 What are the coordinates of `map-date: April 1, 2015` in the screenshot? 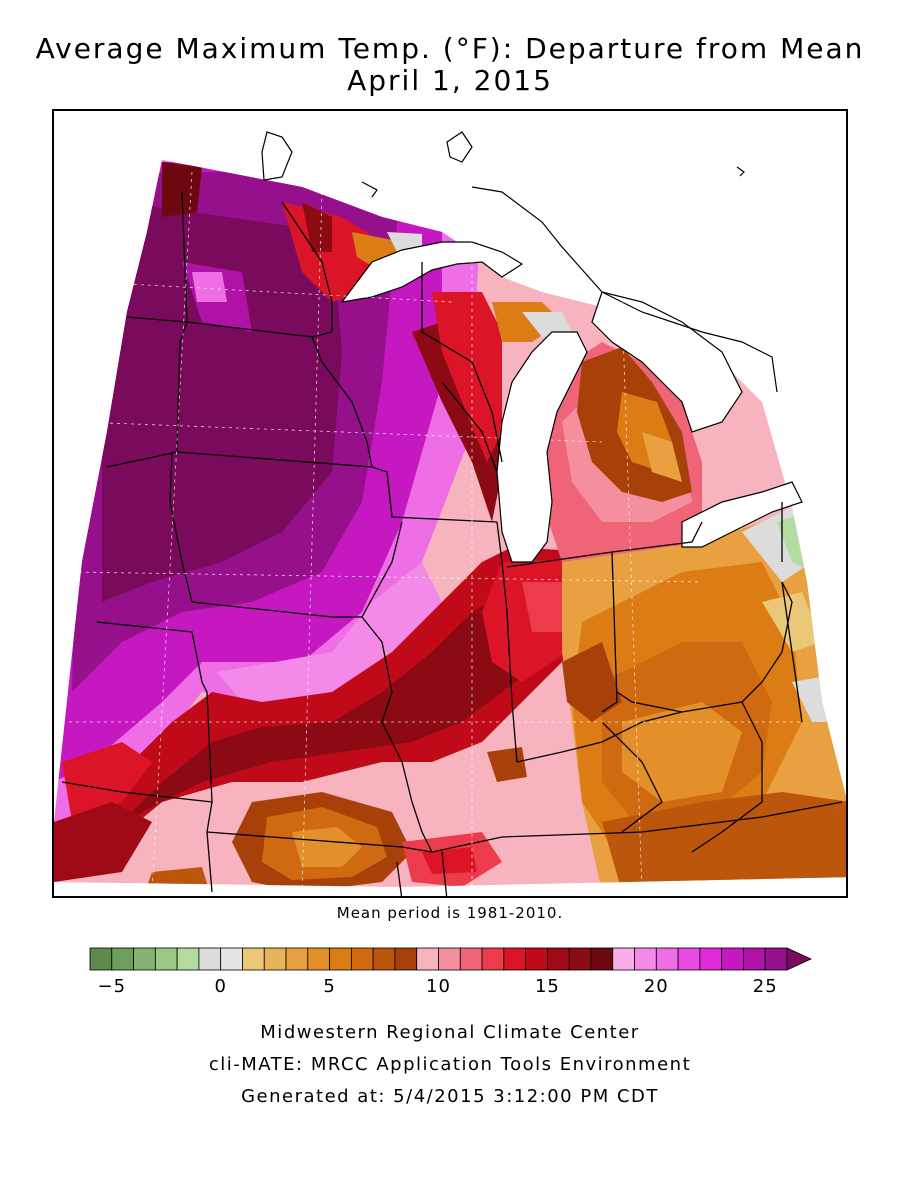 It's located at (450, 80).